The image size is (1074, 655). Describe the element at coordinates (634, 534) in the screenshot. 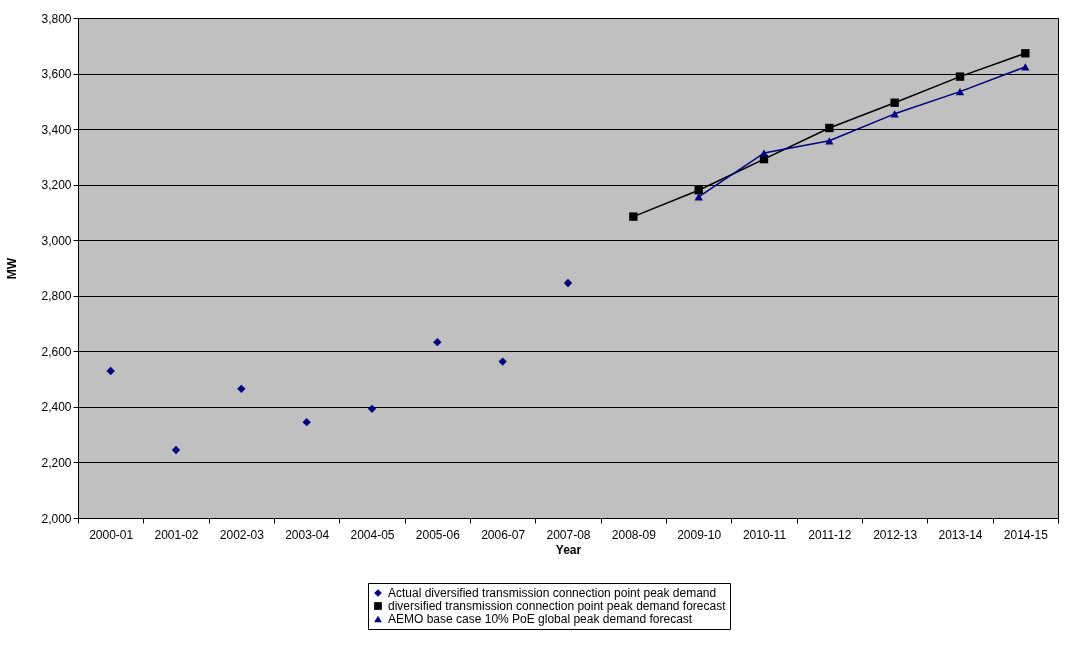

I see `x-tick-label: 2008-09` at that location.